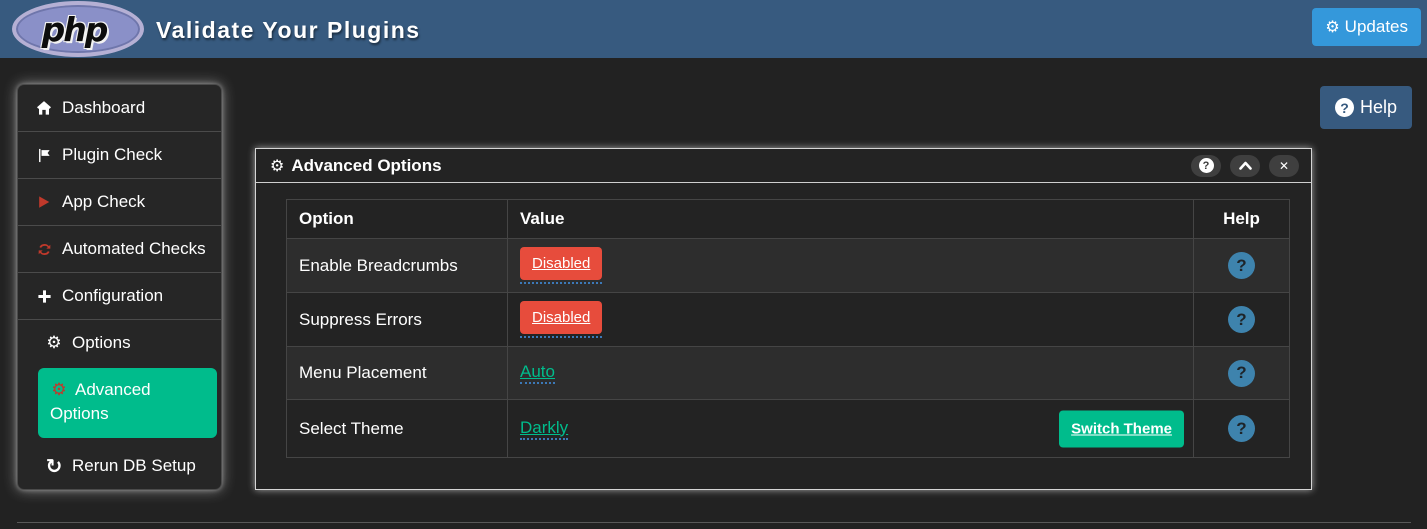 This screenshot has height=529, width=1427. I want to click on column-header-help: Help, so click(1241, 219).